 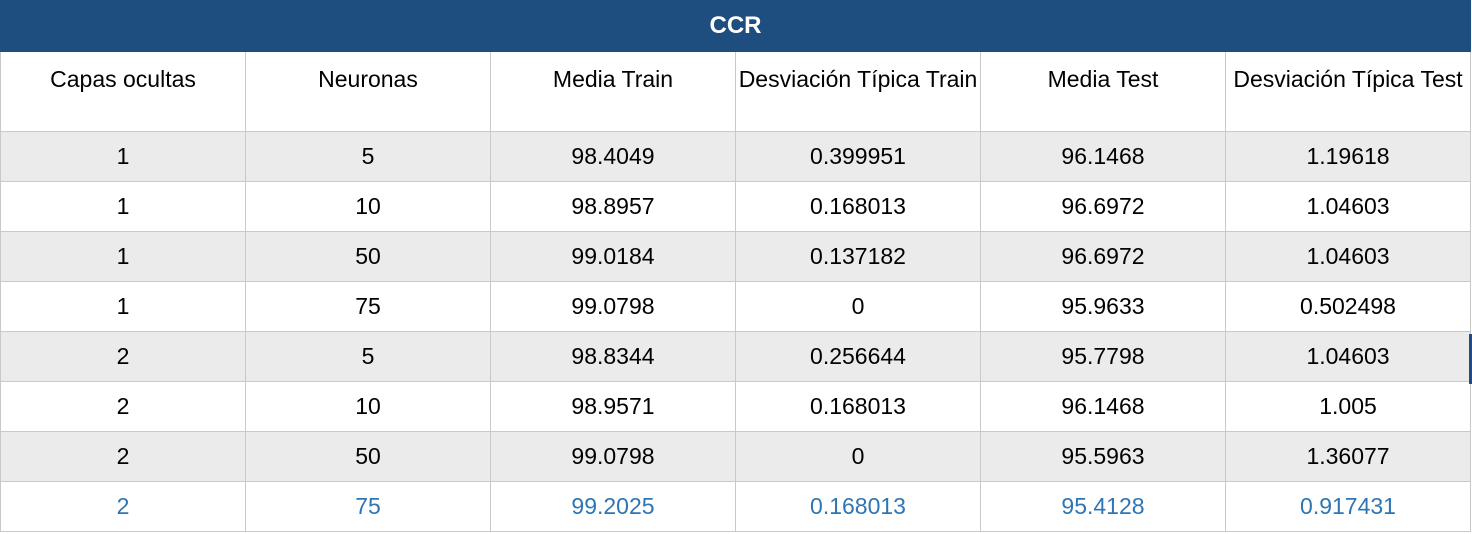 What do you see at coordinates (1348, 306) in the screenshot?
I see `cell-desviacion-test: 0.502498` at bounding box center [1348, 306].